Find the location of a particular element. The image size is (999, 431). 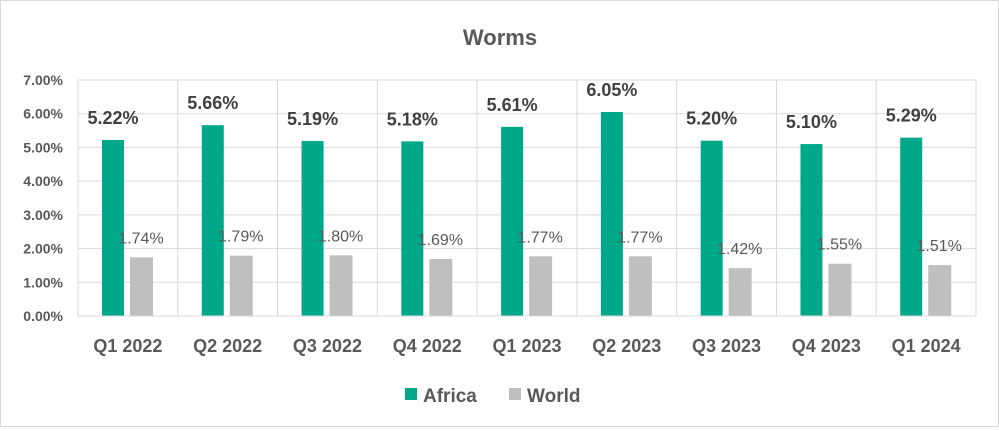

data-label-world: 1.69% is located at coordinates (440, 240).